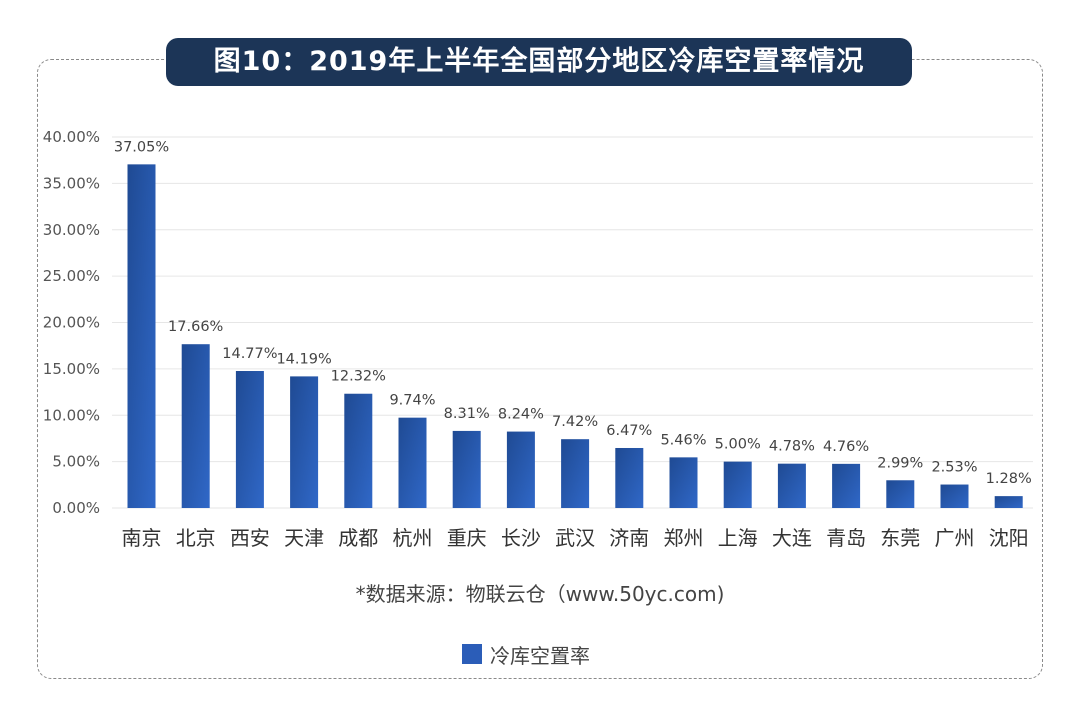 This screenshot has height=727, width=1080. What do you see at coordinates (629, 431) in the screenshot?
I see `data-label: 6.47%` at bounding box center [629, 431].